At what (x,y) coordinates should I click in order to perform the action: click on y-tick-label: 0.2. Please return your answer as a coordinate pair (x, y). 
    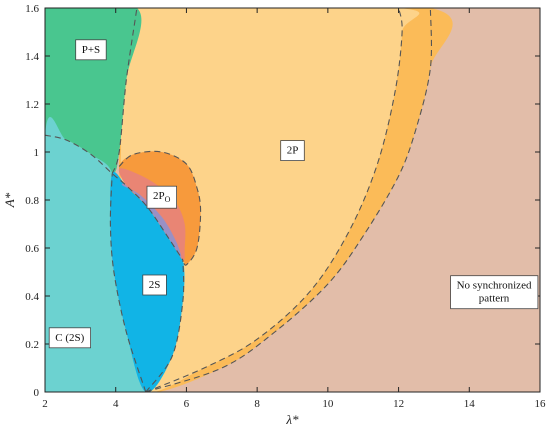
    Looking at the image, I should click on (32, 345).